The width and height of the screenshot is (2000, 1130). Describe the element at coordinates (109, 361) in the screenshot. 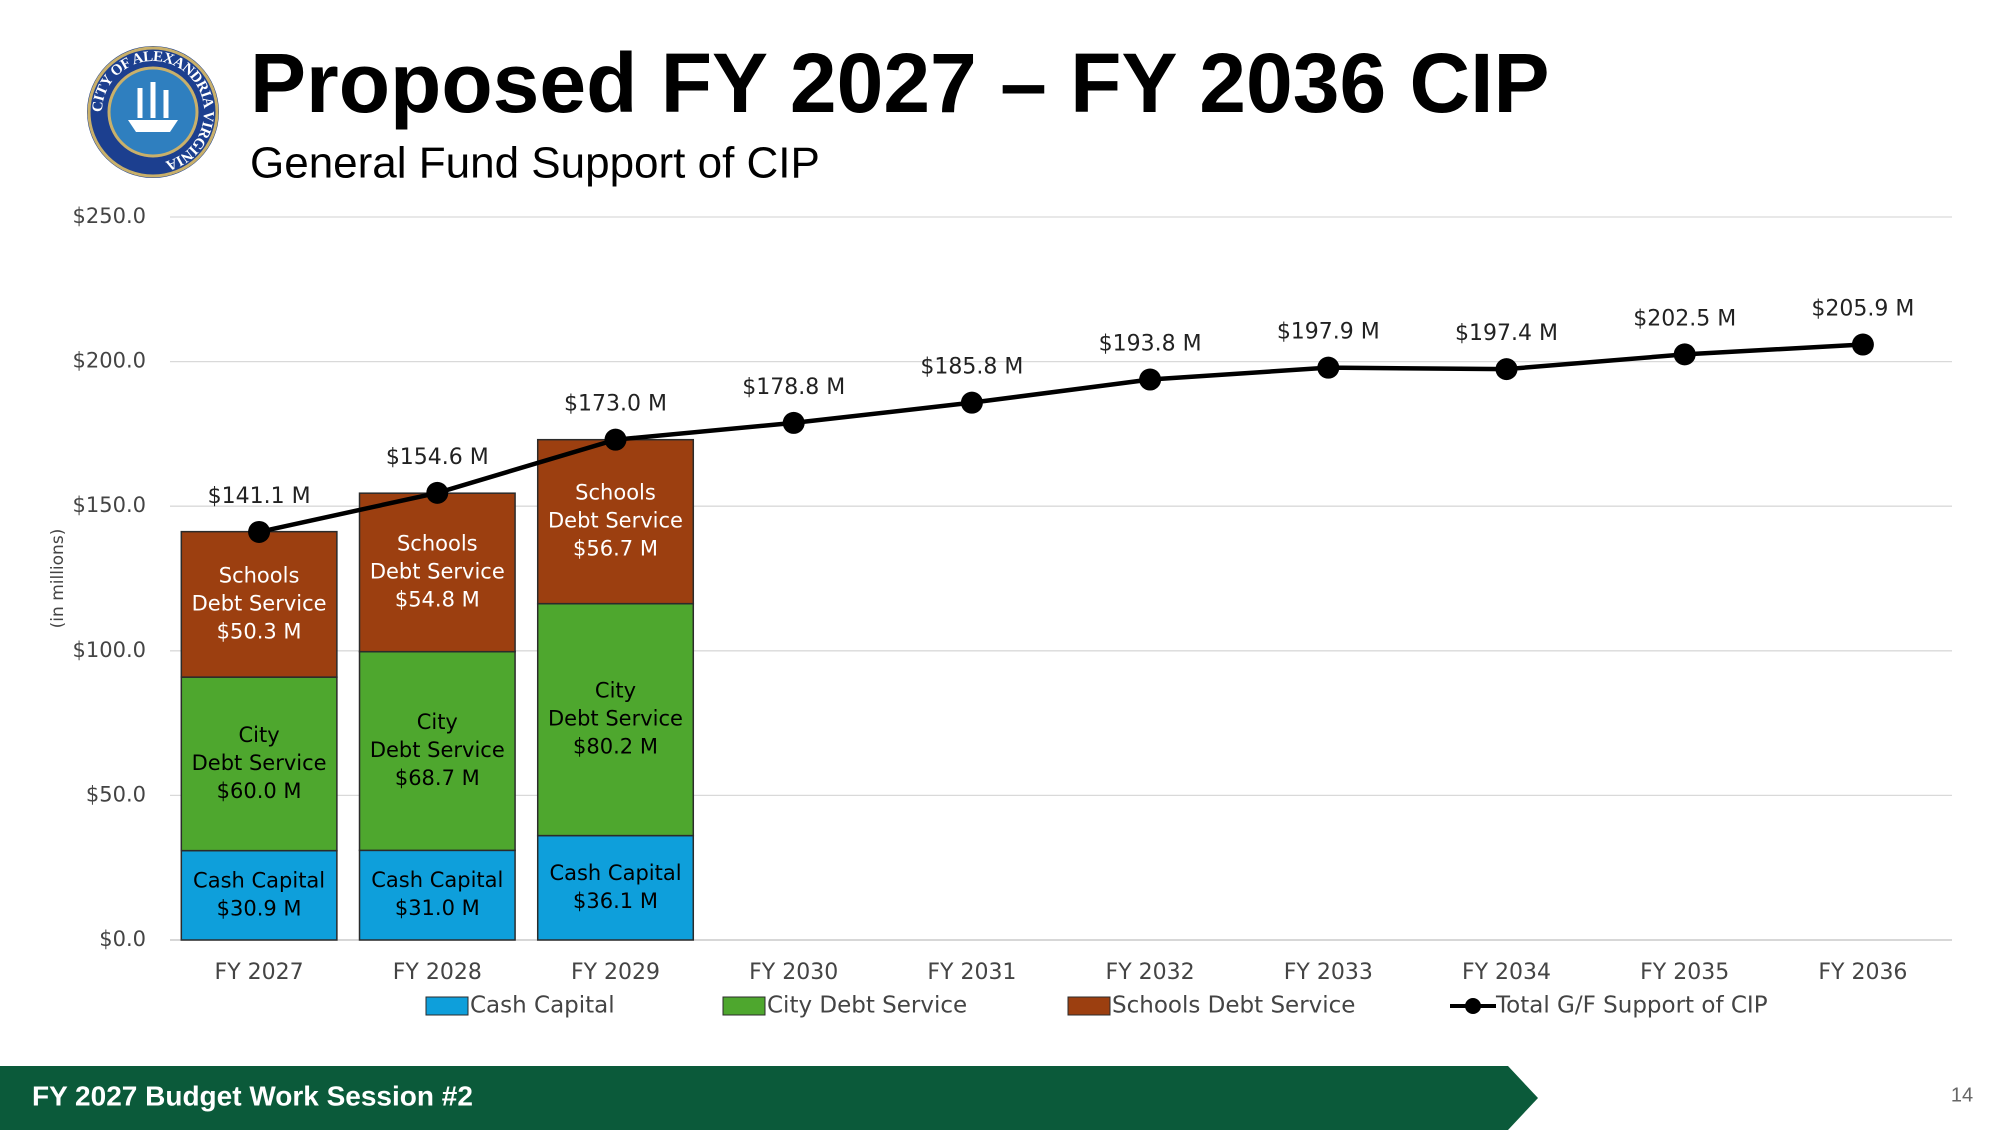

I see `y-tick-label: $200.0` at that location.